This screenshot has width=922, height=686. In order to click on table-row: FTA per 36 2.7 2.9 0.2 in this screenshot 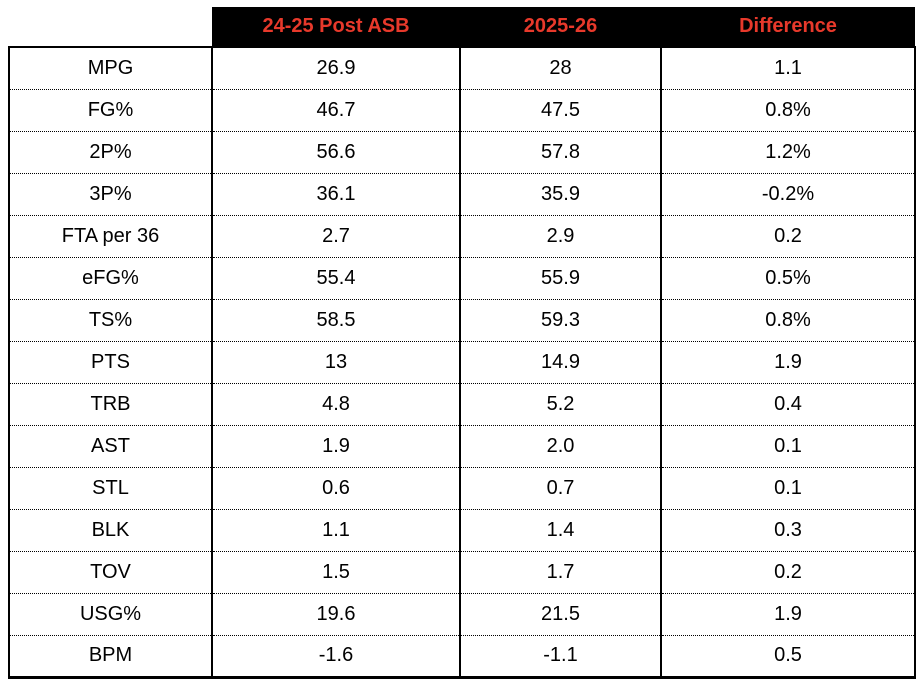, I will do `click(462, 236)`.